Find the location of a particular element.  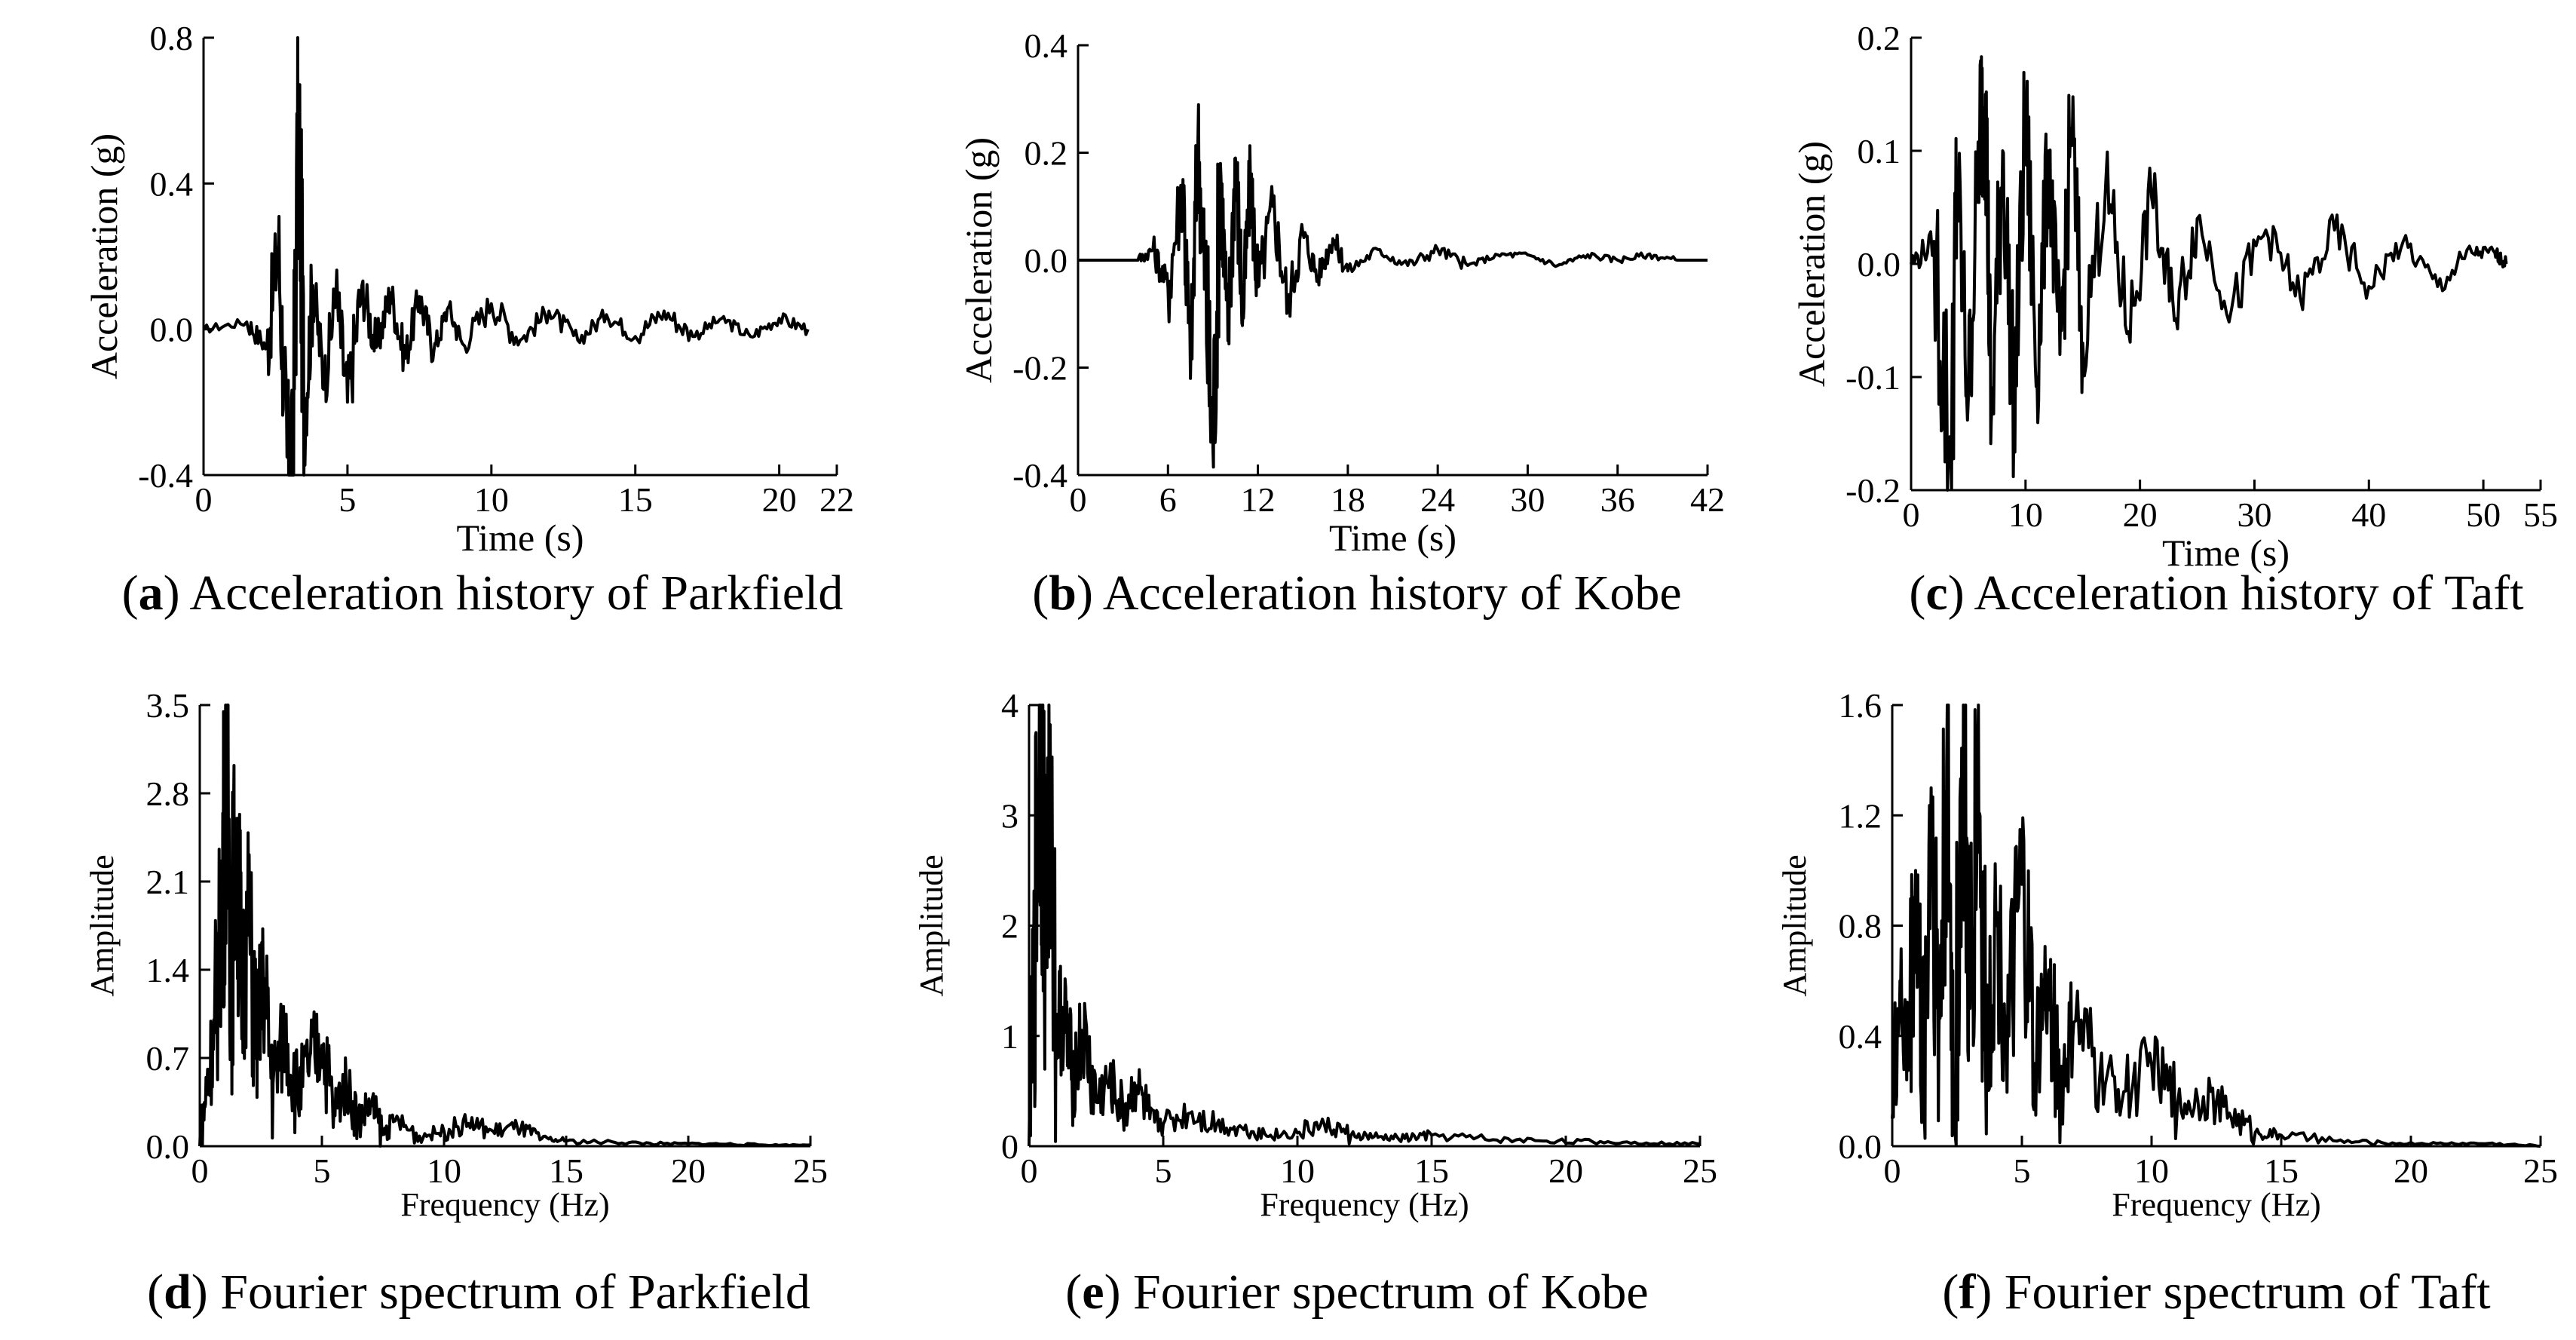

x-tick-label: 24 is located at coordinates (1437, 499).